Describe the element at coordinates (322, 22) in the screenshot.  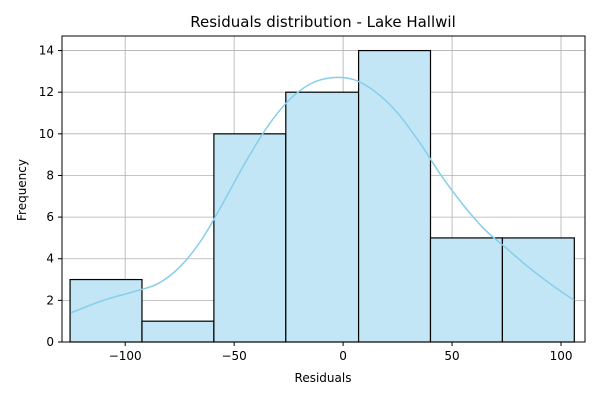
I see `chart-title: Residuals distribution - Lake Hallwil` at that location.